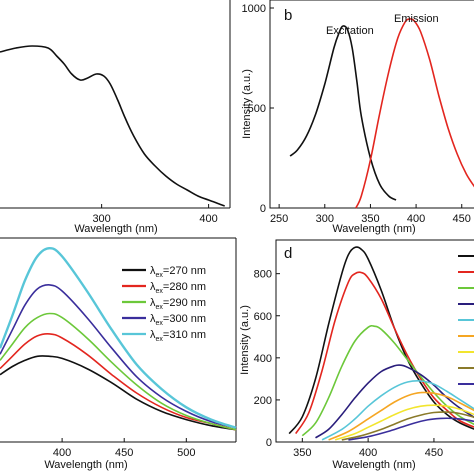  What do you see at coordinates (343, 113) in the screenshot?
I see `panel-b-excitation-line` at bounding box center [343, 113].